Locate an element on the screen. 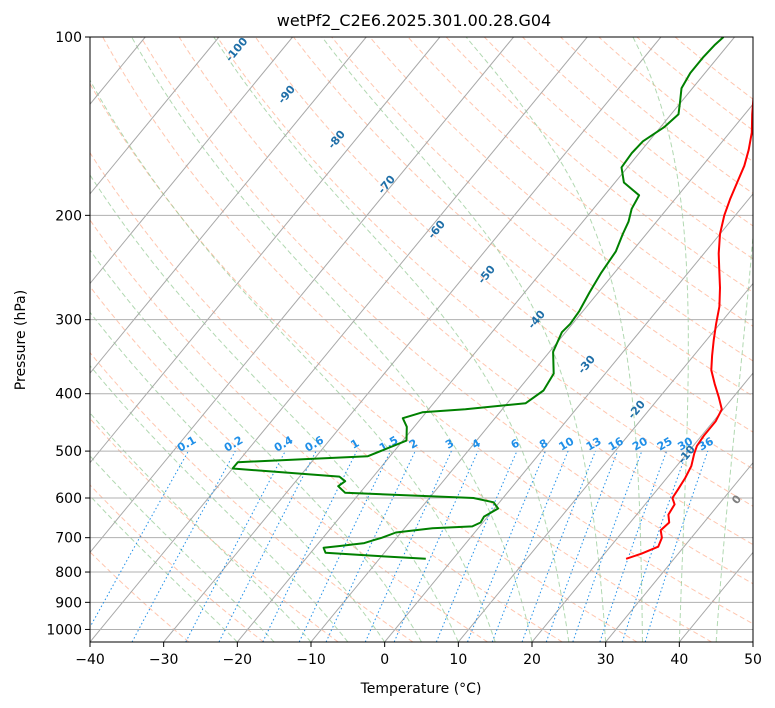  y-tick-label: 200 is located at coordinates (68, 216).